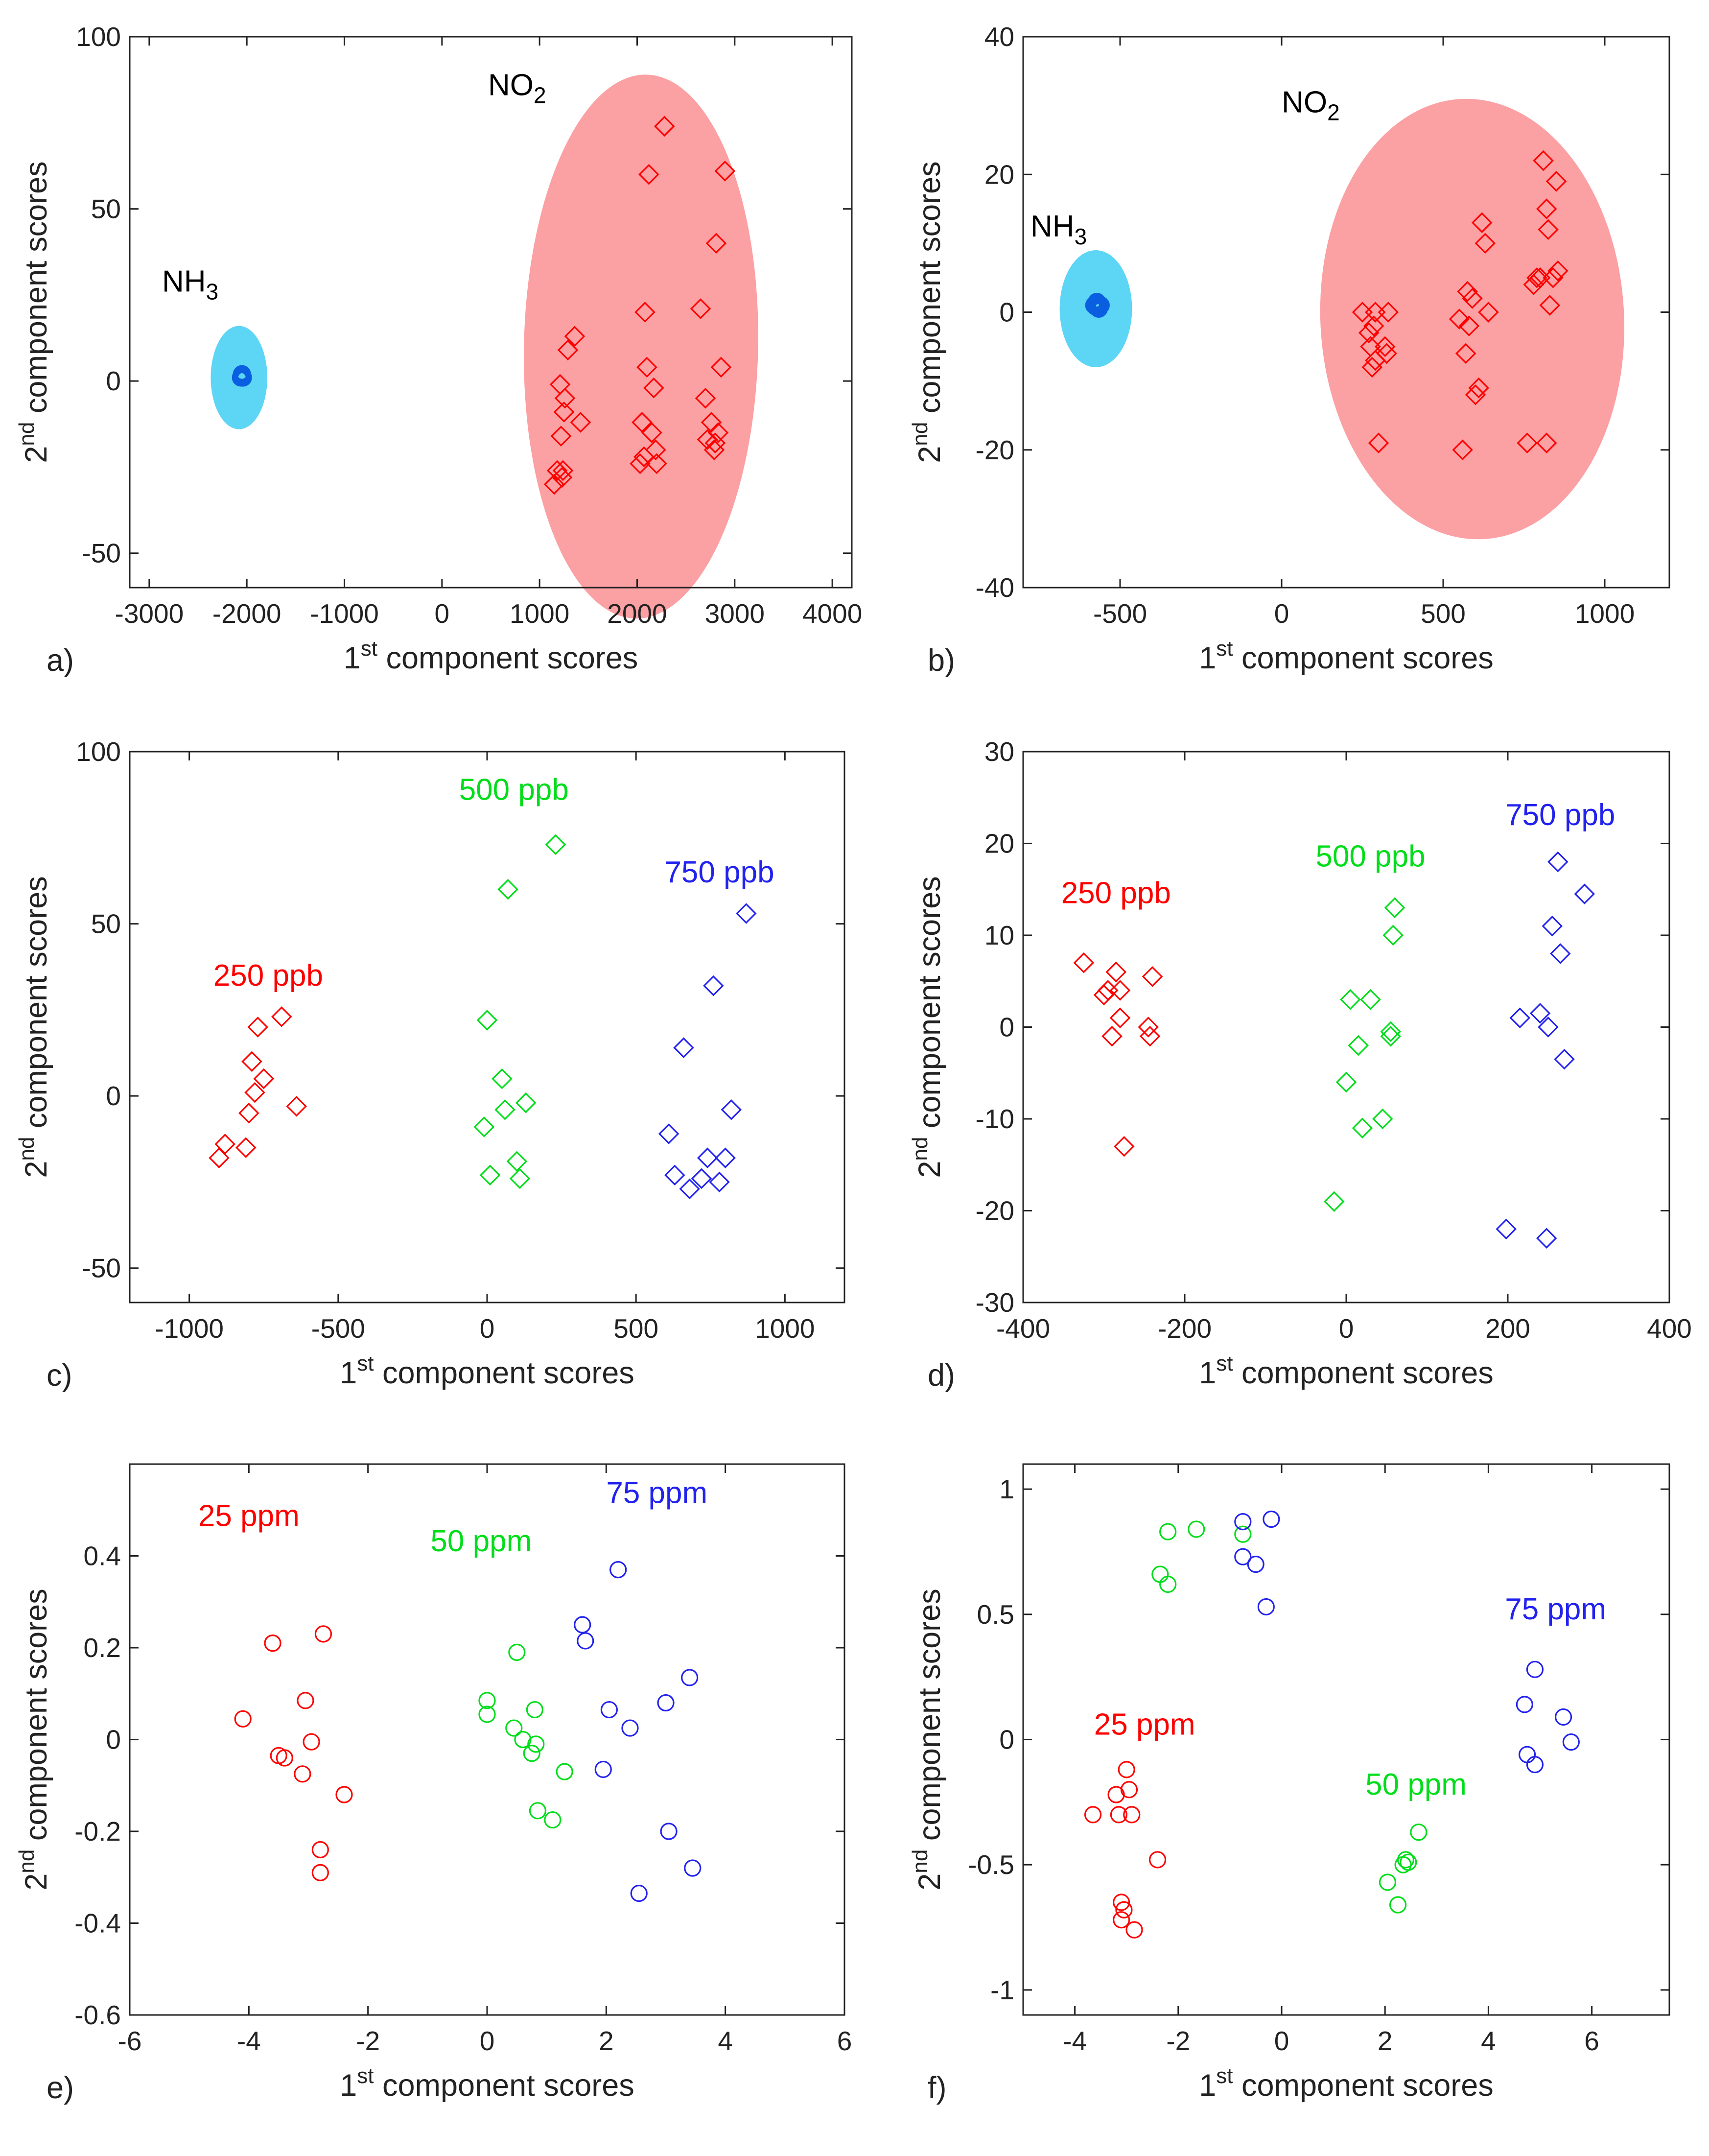 The width and height of the screenshot is (1709, 2156). Describe the element at coordinates (1075, 2041) in the screenshot. I see `x-tick-label: -4` at that location.